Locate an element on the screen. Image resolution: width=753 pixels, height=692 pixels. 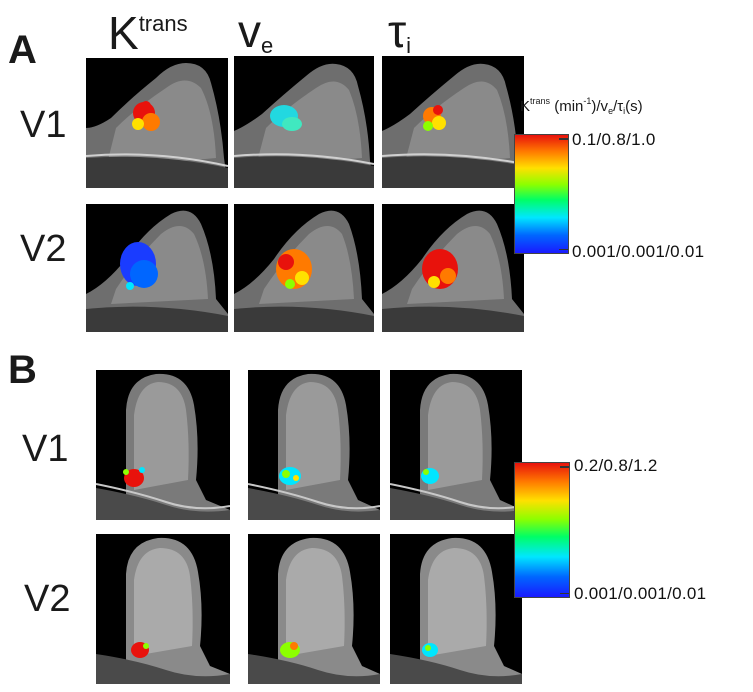
mri-b-v2-ve is located at coordinates (314, 609).